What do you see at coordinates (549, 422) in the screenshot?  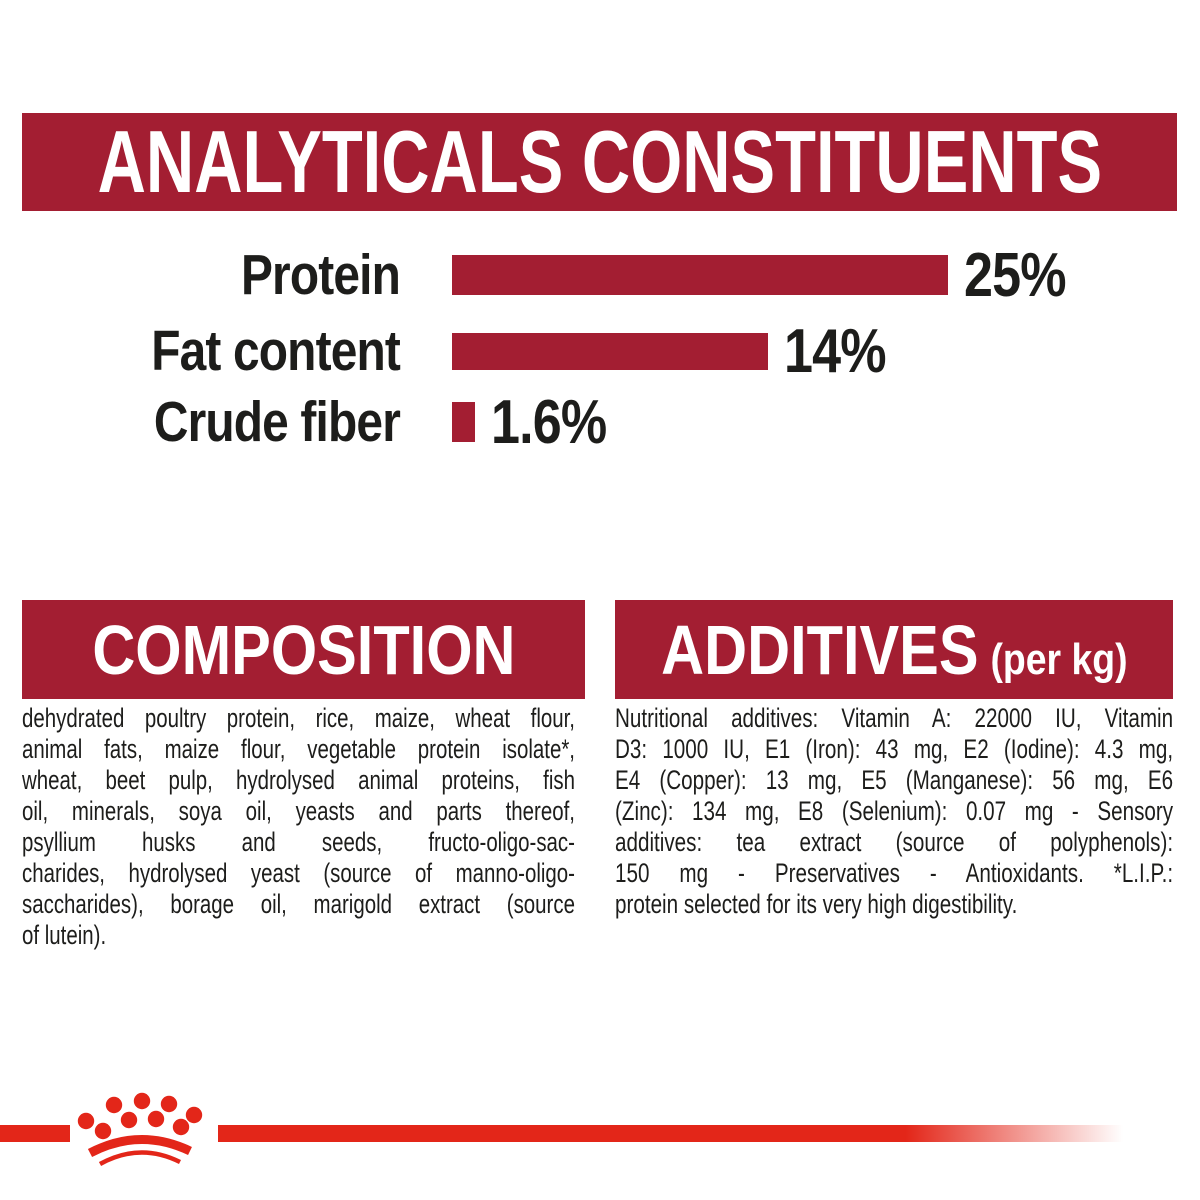 I see `chart-value-label: 1.6%` at bounding box center [549, 422].